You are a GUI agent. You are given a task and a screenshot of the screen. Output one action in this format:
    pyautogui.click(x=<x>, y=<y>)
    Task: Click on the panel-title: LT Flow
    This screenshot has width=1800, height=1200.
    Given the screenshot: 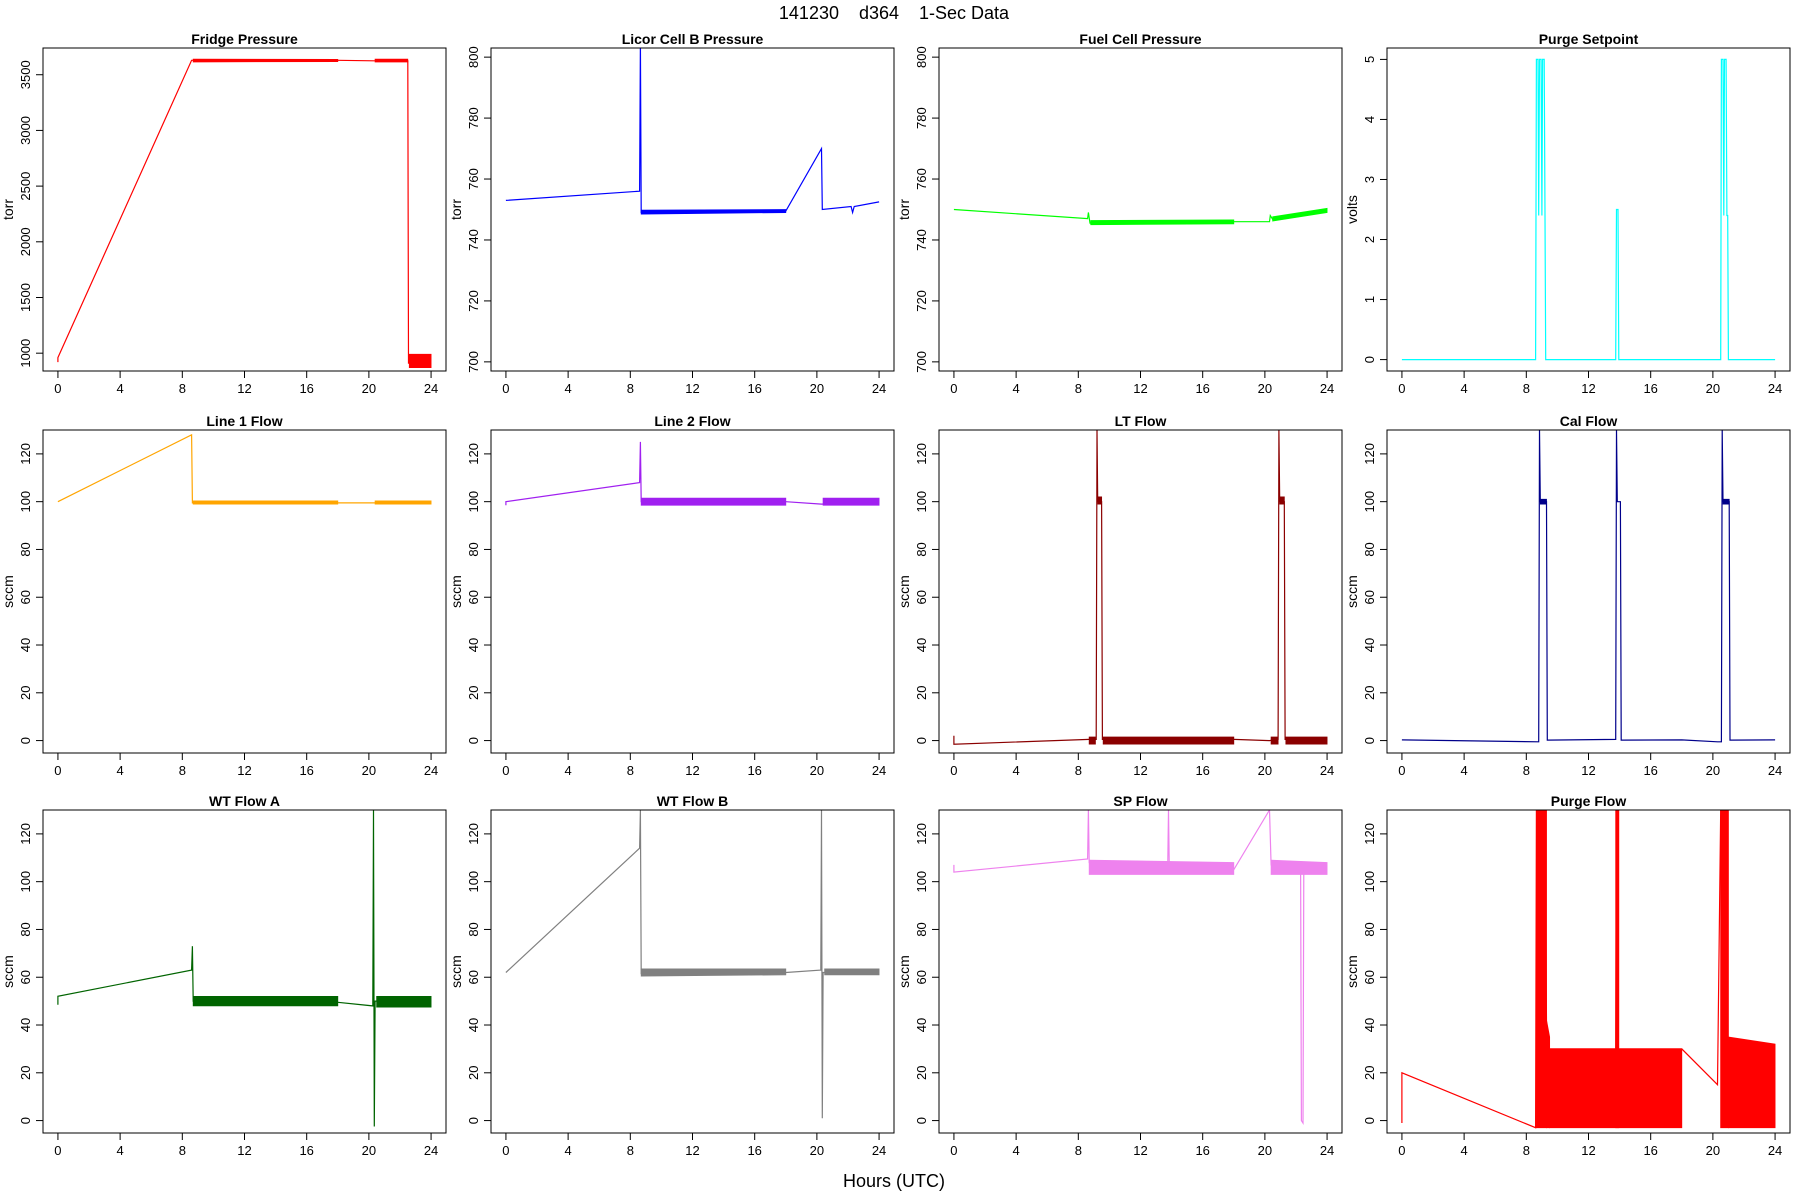 What is the action you would take?
    pyautogui.click(x=1141, y=421)
    